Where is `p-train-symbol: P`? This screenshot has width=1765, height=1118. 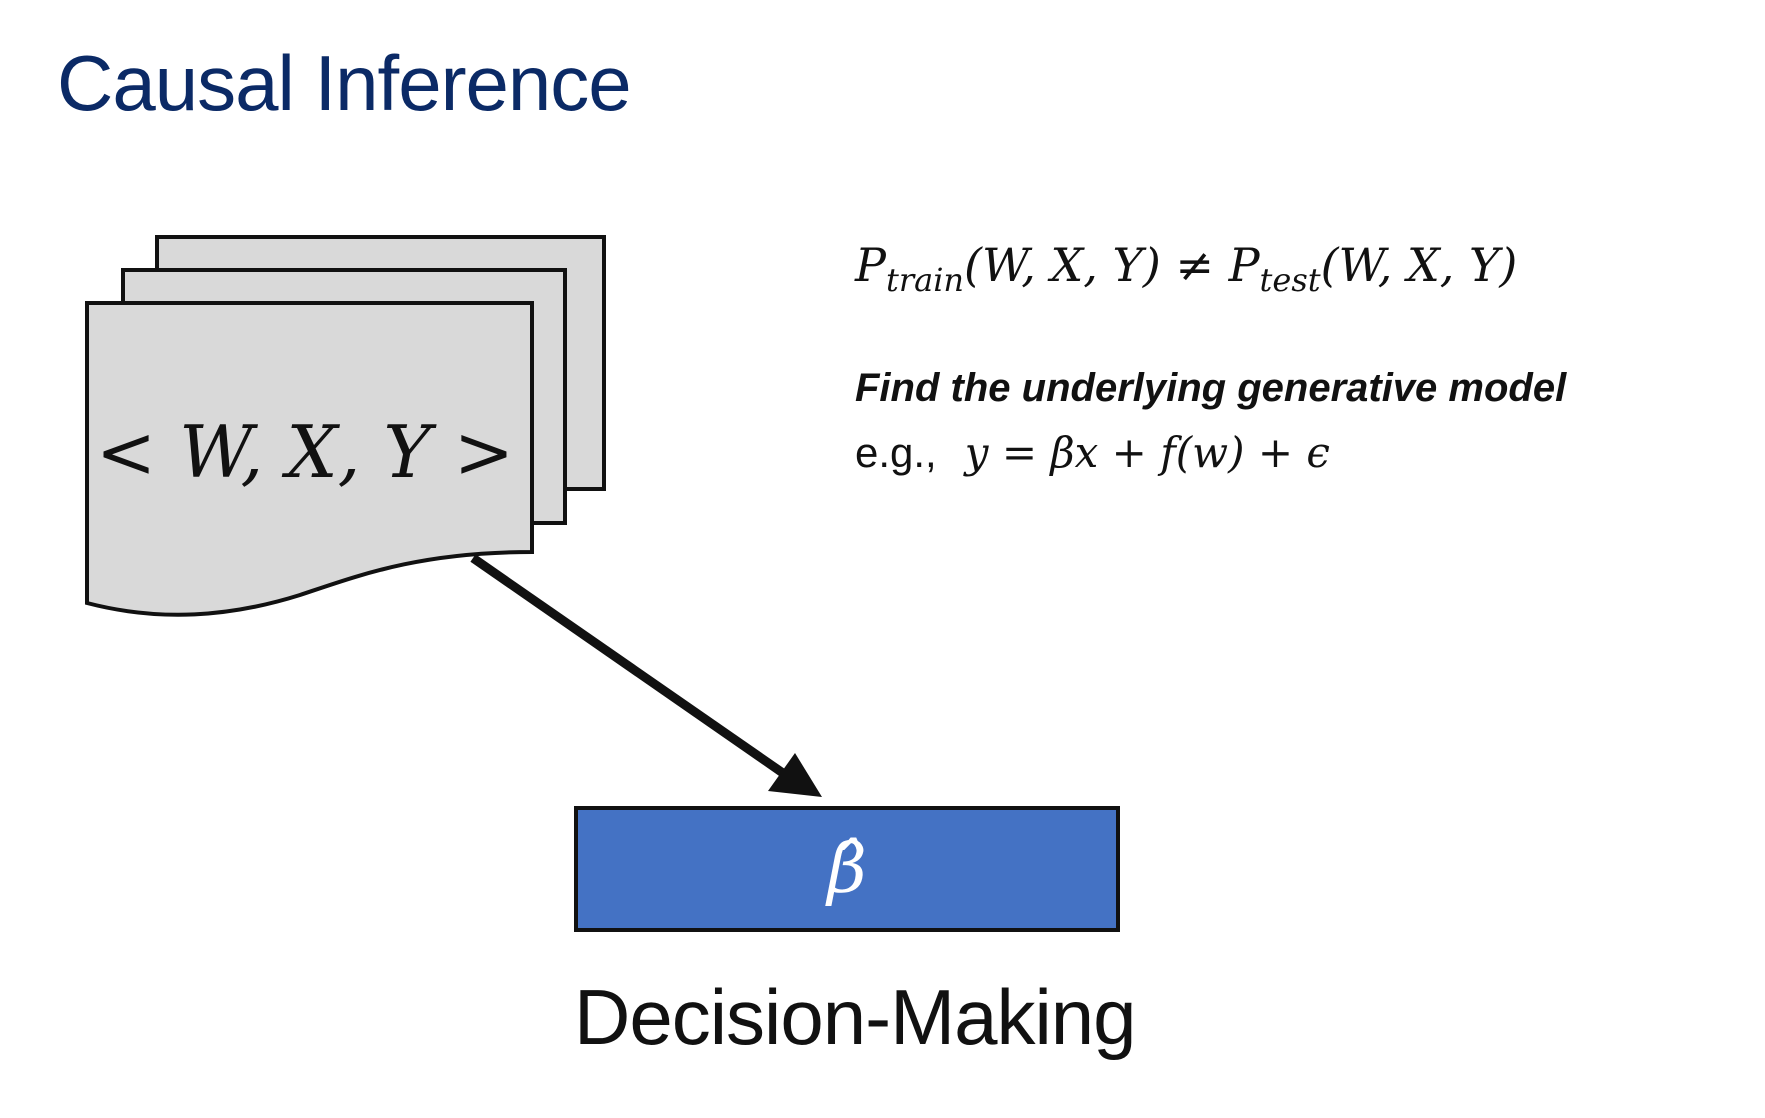 p-train-symbol: P is located at coordinates (870, 265).